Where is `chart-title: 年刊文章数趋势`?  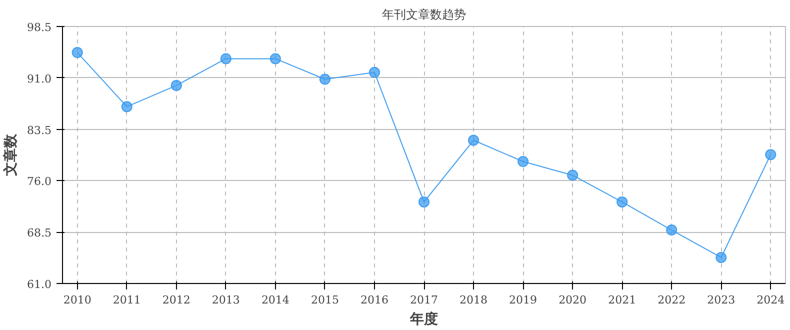 chart-title: 年刊文章数趋势 is located at coordinates (424, 15).